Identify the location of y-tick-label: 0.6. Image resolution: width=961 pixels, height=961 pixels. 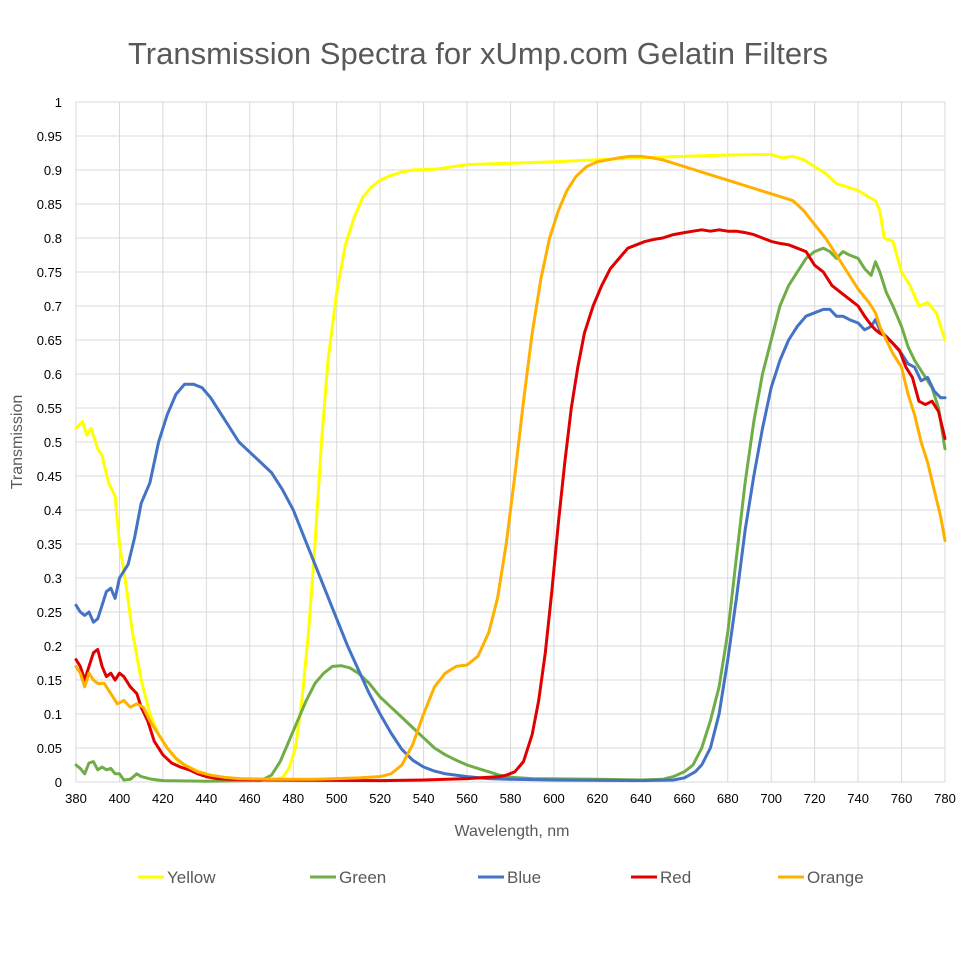
(53, 374).